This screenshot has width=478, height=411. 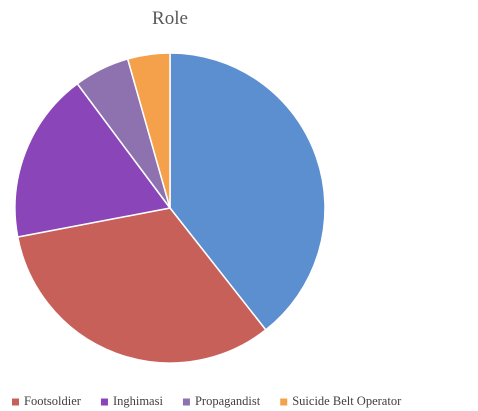 I want to click on chart-title: Role, so click(x=170, y=18).